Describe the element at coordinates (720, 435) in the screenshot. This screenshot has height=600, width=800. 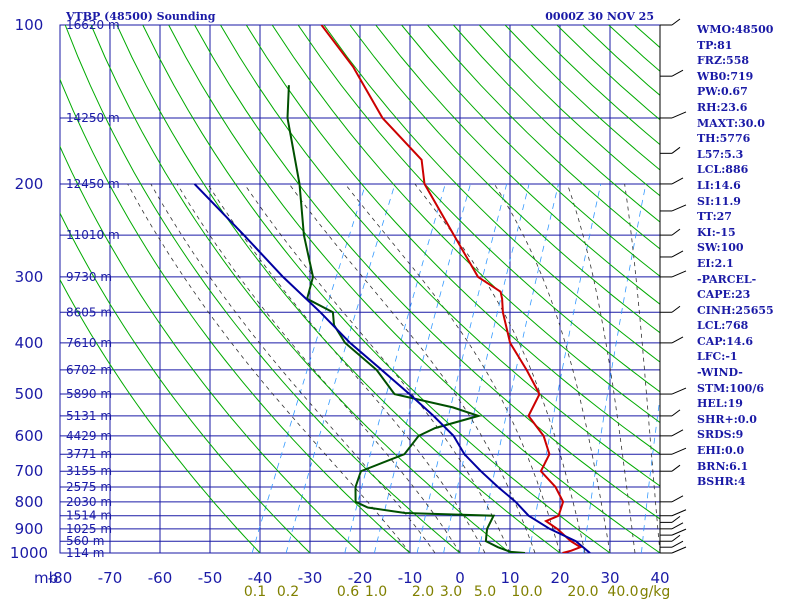
I see `index-item: SRDS:9` at that location.